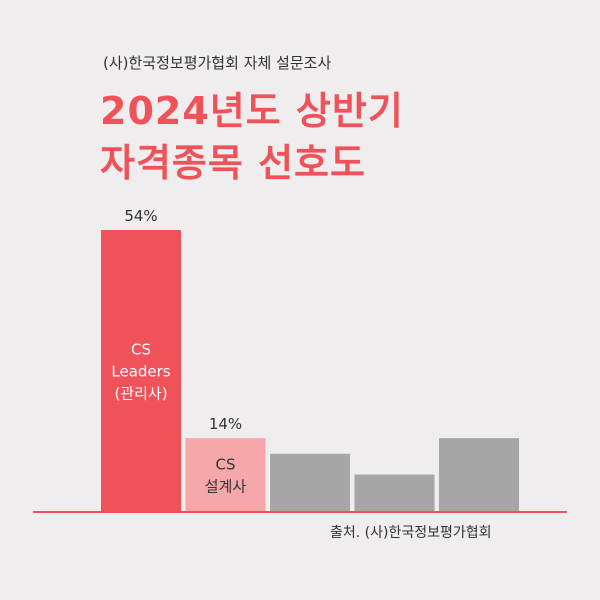 The image size is (600, 600). I want to click on source-note: 출처. (사)한국정보평가협회, so click(411, 533).